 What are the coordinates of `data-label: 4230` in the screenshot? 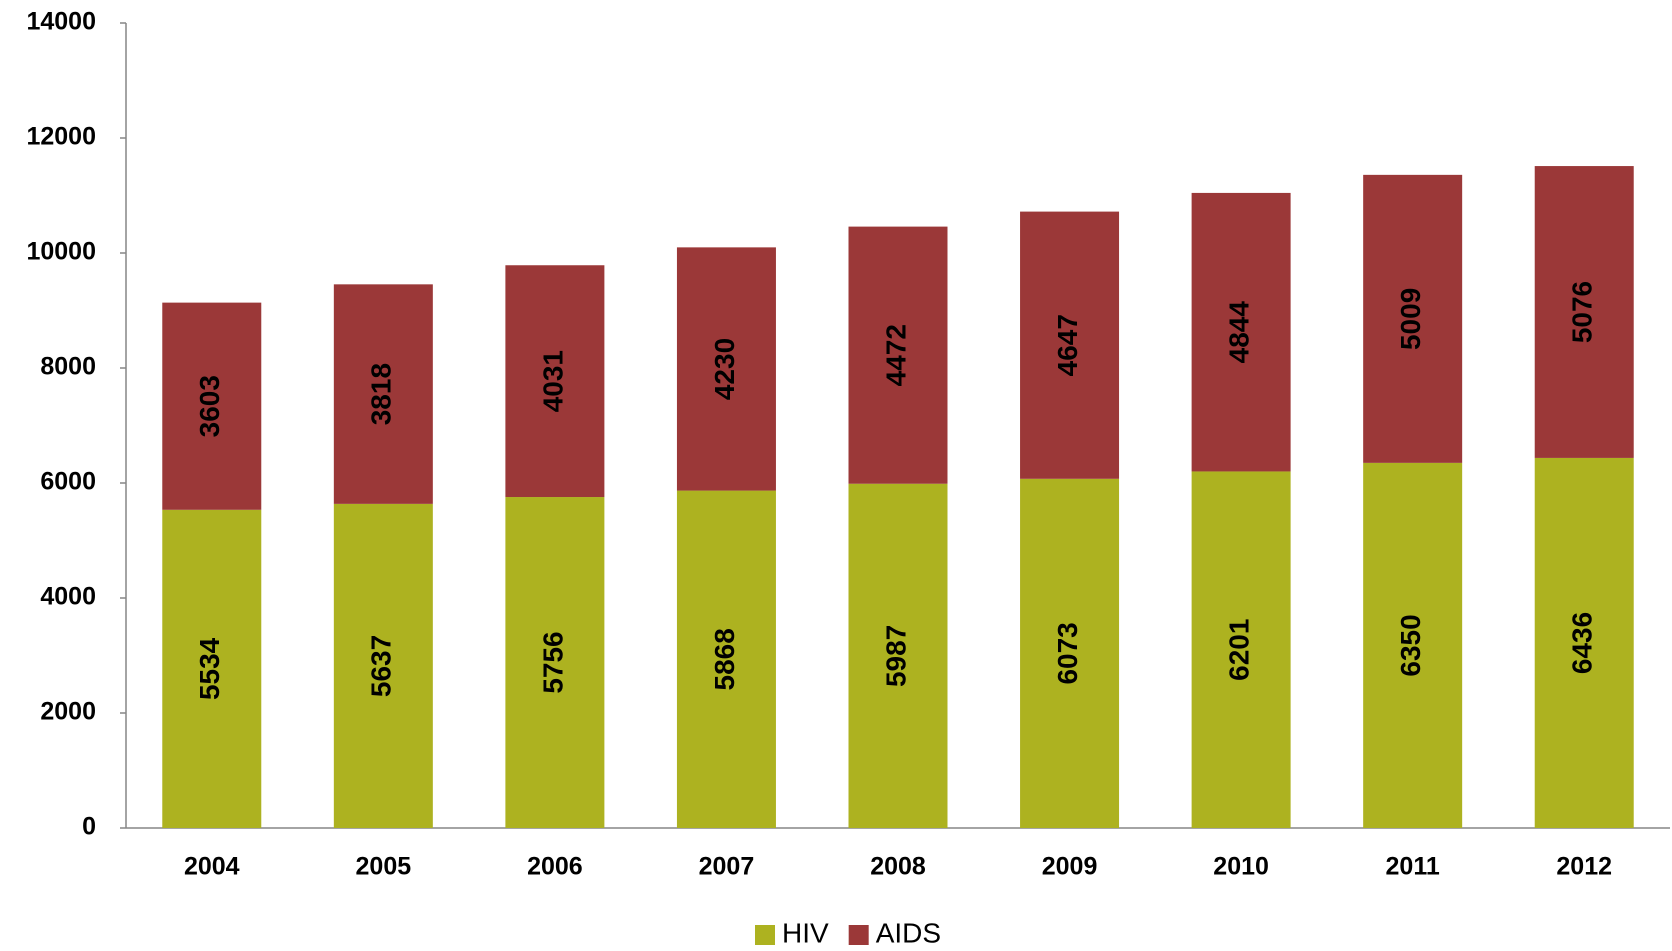 It's located at (724, 369).